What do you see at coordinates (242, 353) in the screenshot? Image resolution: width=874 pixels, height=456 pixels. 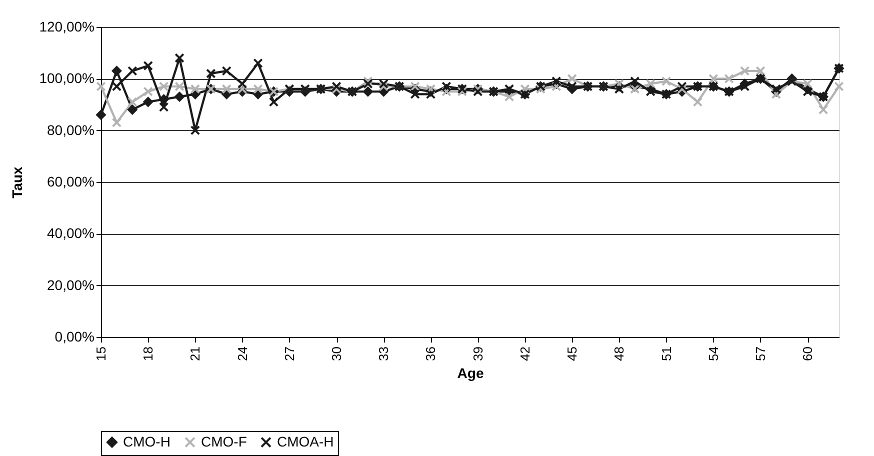 I see `x-tick-label: 24` at bounding box center [242, 353].